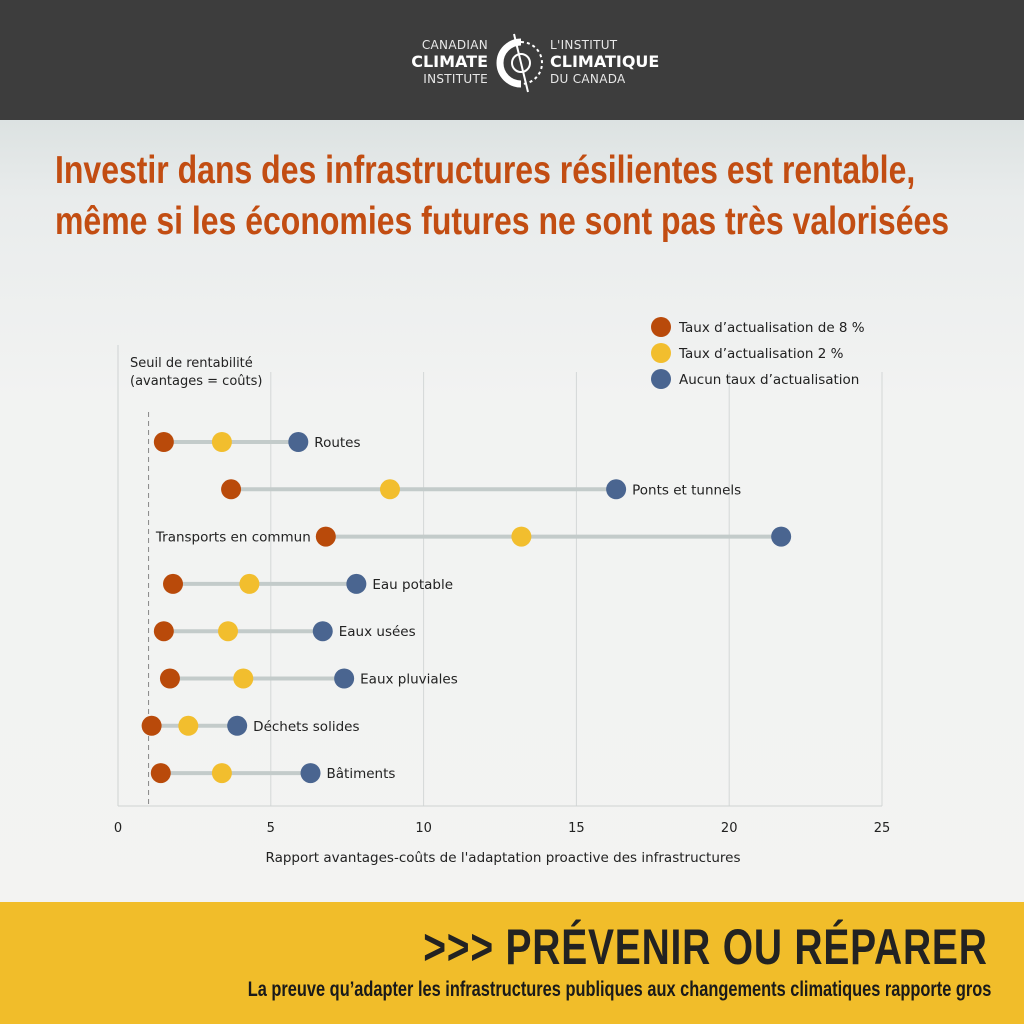  What do you see at coordinates (449, 61) in the screenshot?
I see `logo-text: CLIMATE` at bounding box center [449, 61].